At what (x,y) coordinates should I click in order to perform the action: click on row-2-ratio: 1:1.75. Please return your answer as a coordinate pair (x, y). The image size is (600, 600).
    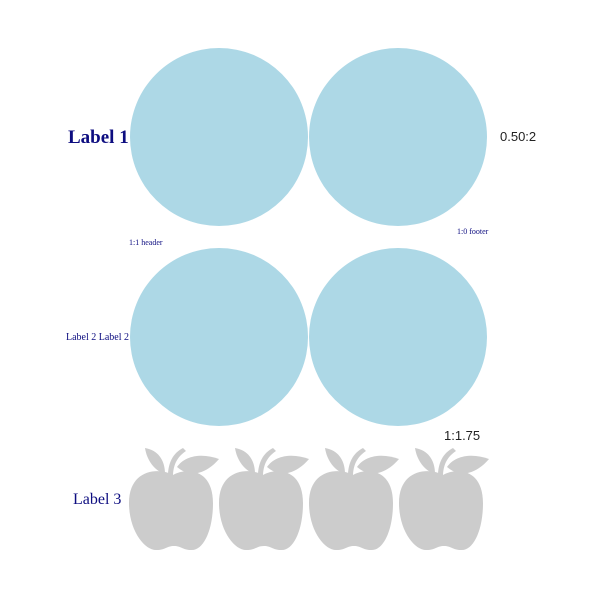
    Looking at the image, I should click on (462, 435).